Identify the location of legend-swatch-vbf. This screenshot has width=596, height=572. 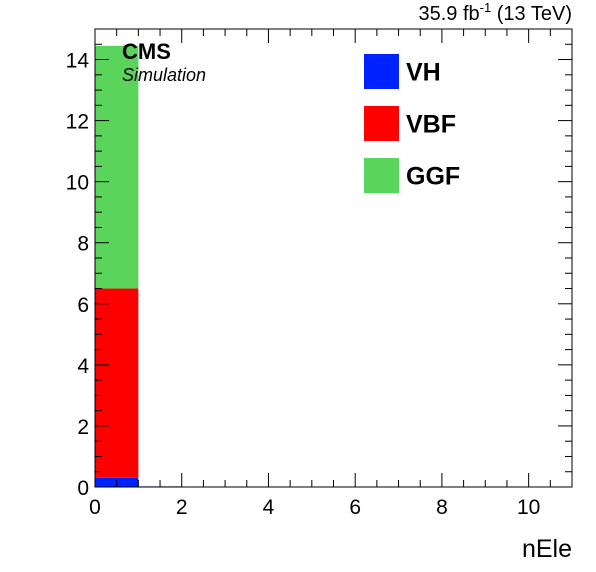
(381, 123).